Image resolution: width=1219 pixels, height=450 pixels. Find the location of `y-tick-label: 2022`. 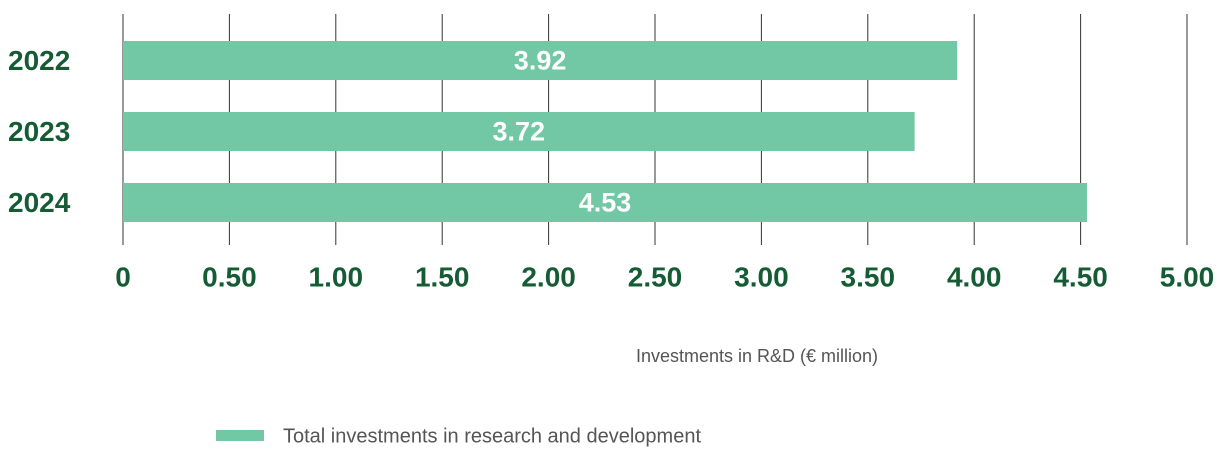

y-tick-label: 2022 is located at coordinates (39, 60).